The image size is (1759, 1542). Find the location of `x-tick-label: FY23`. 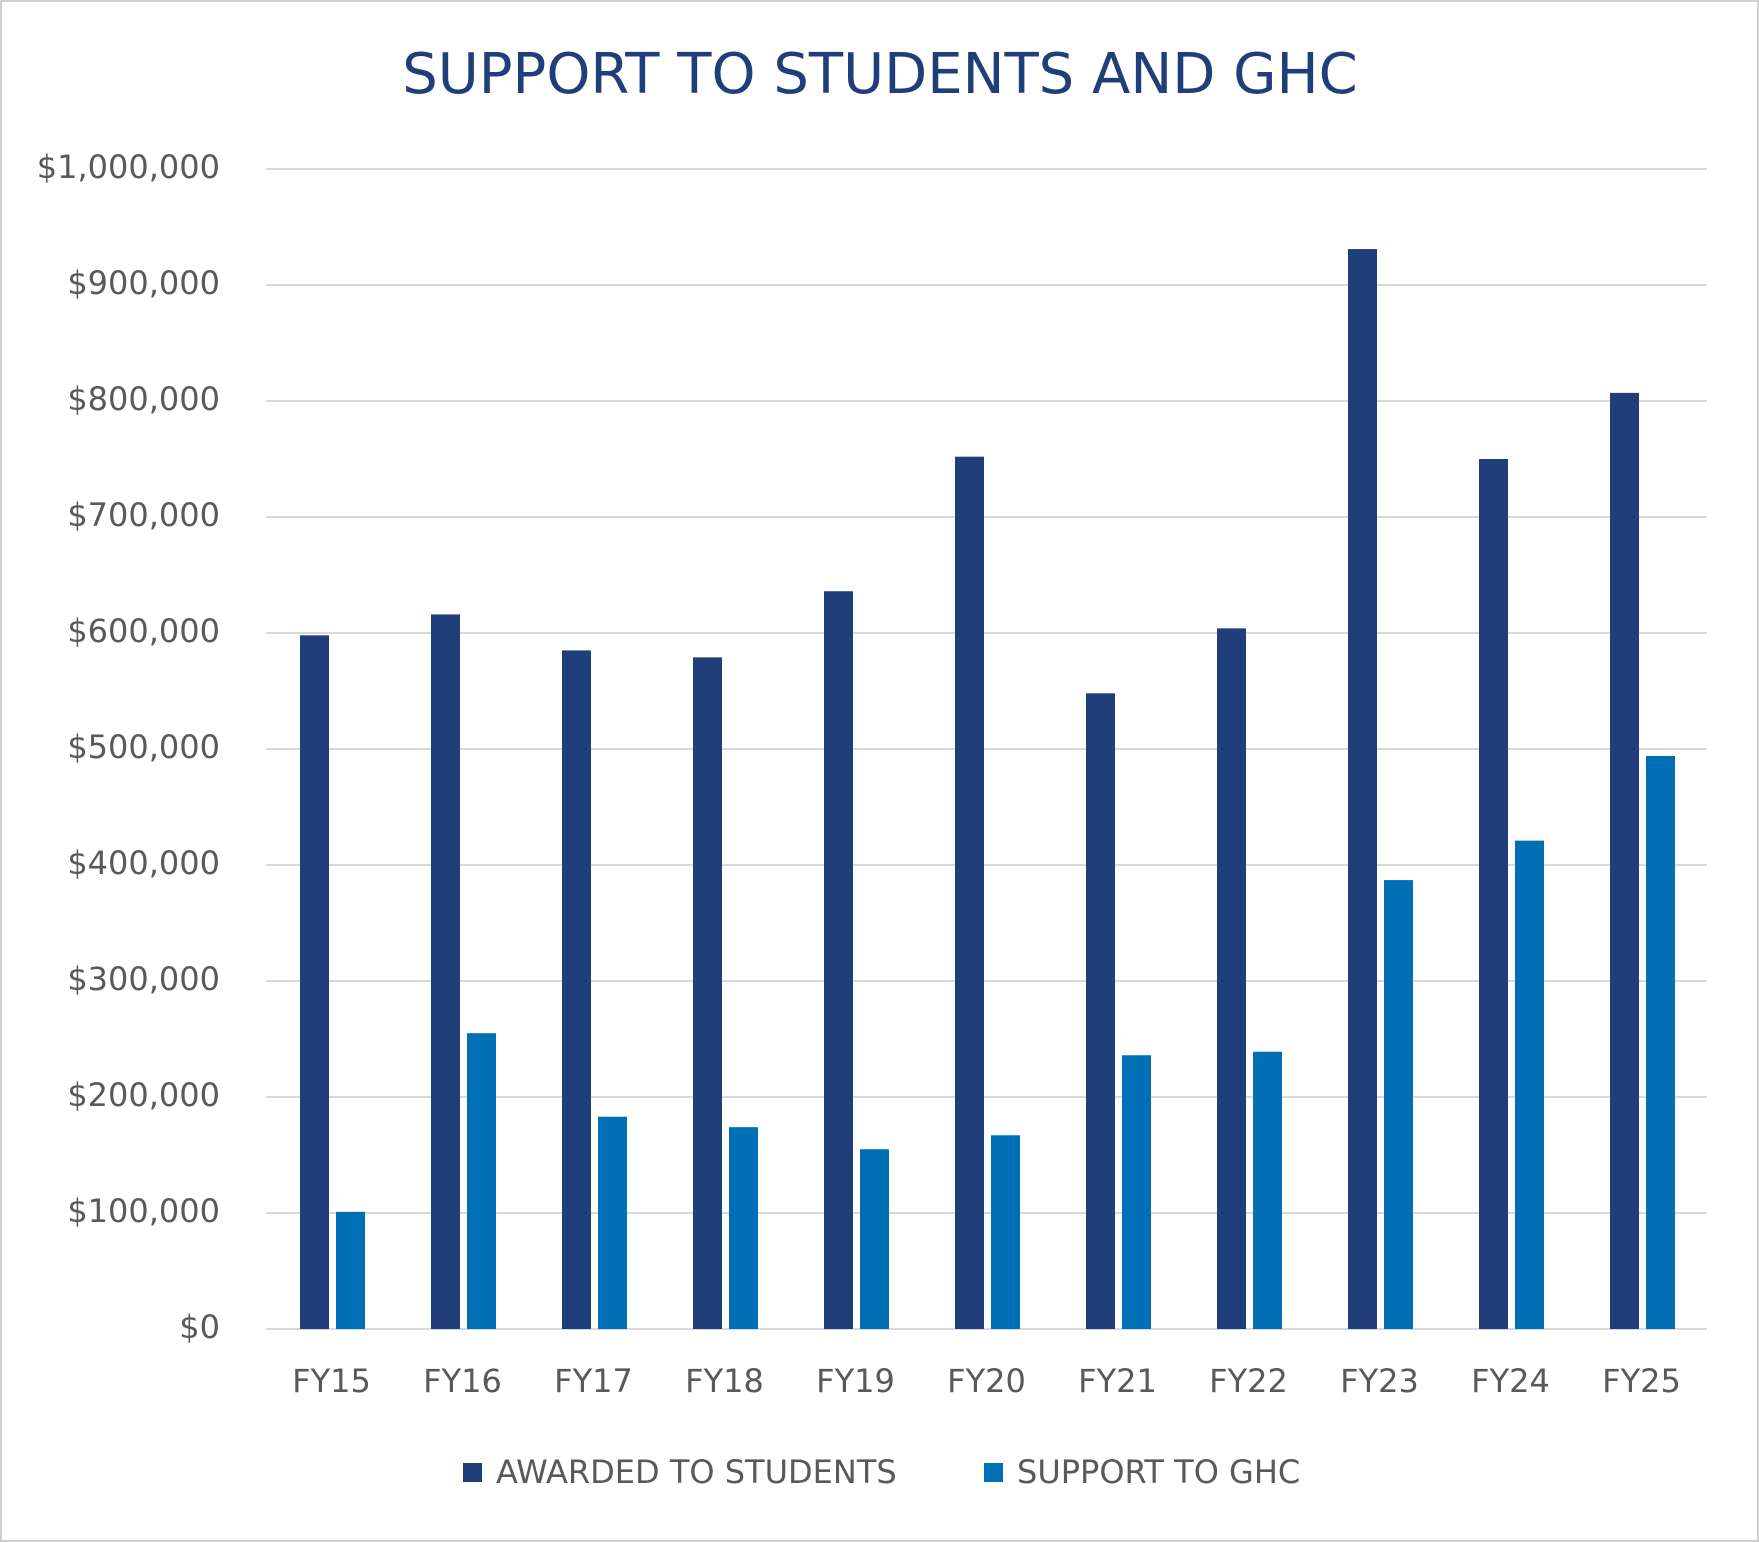

x-tick-label: FY23 is located at coordinates (1379, 1381).